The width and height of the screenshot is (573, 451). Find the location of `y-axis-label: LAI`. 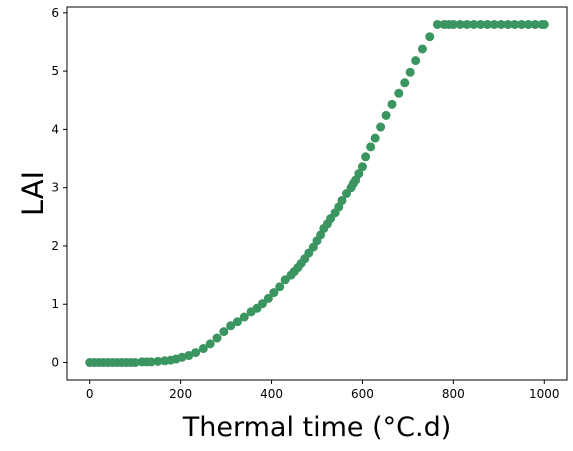

y-axis-label: LAI is located at coordinates (33, 193).